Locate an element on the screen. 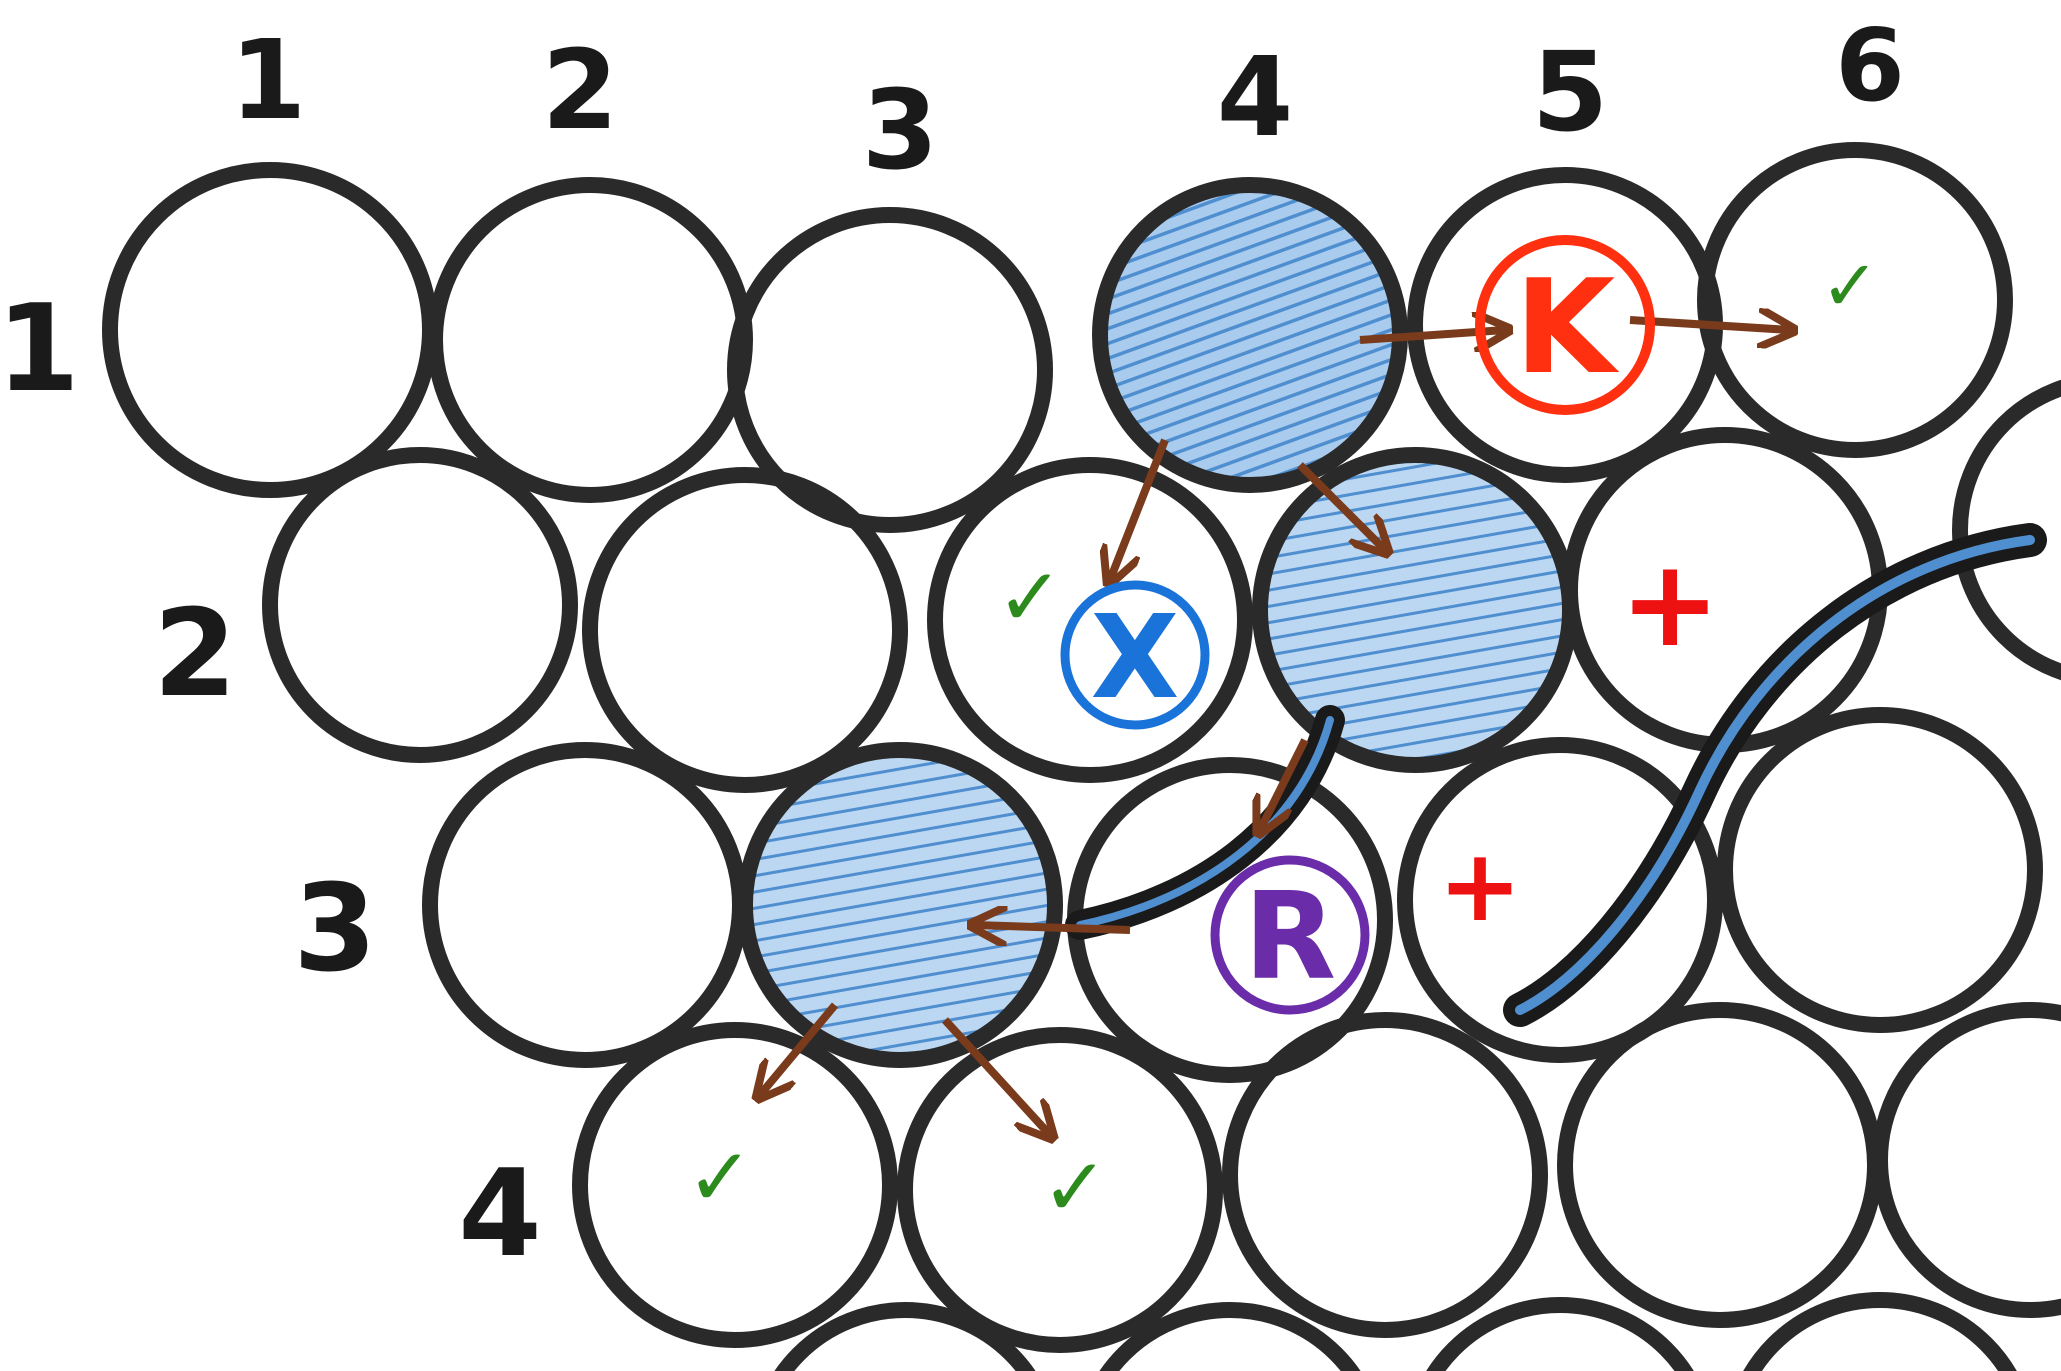 The image size is (2061, 1371). arrow-r2c4-to-r3c3 is located at coordinates (1284, 784).